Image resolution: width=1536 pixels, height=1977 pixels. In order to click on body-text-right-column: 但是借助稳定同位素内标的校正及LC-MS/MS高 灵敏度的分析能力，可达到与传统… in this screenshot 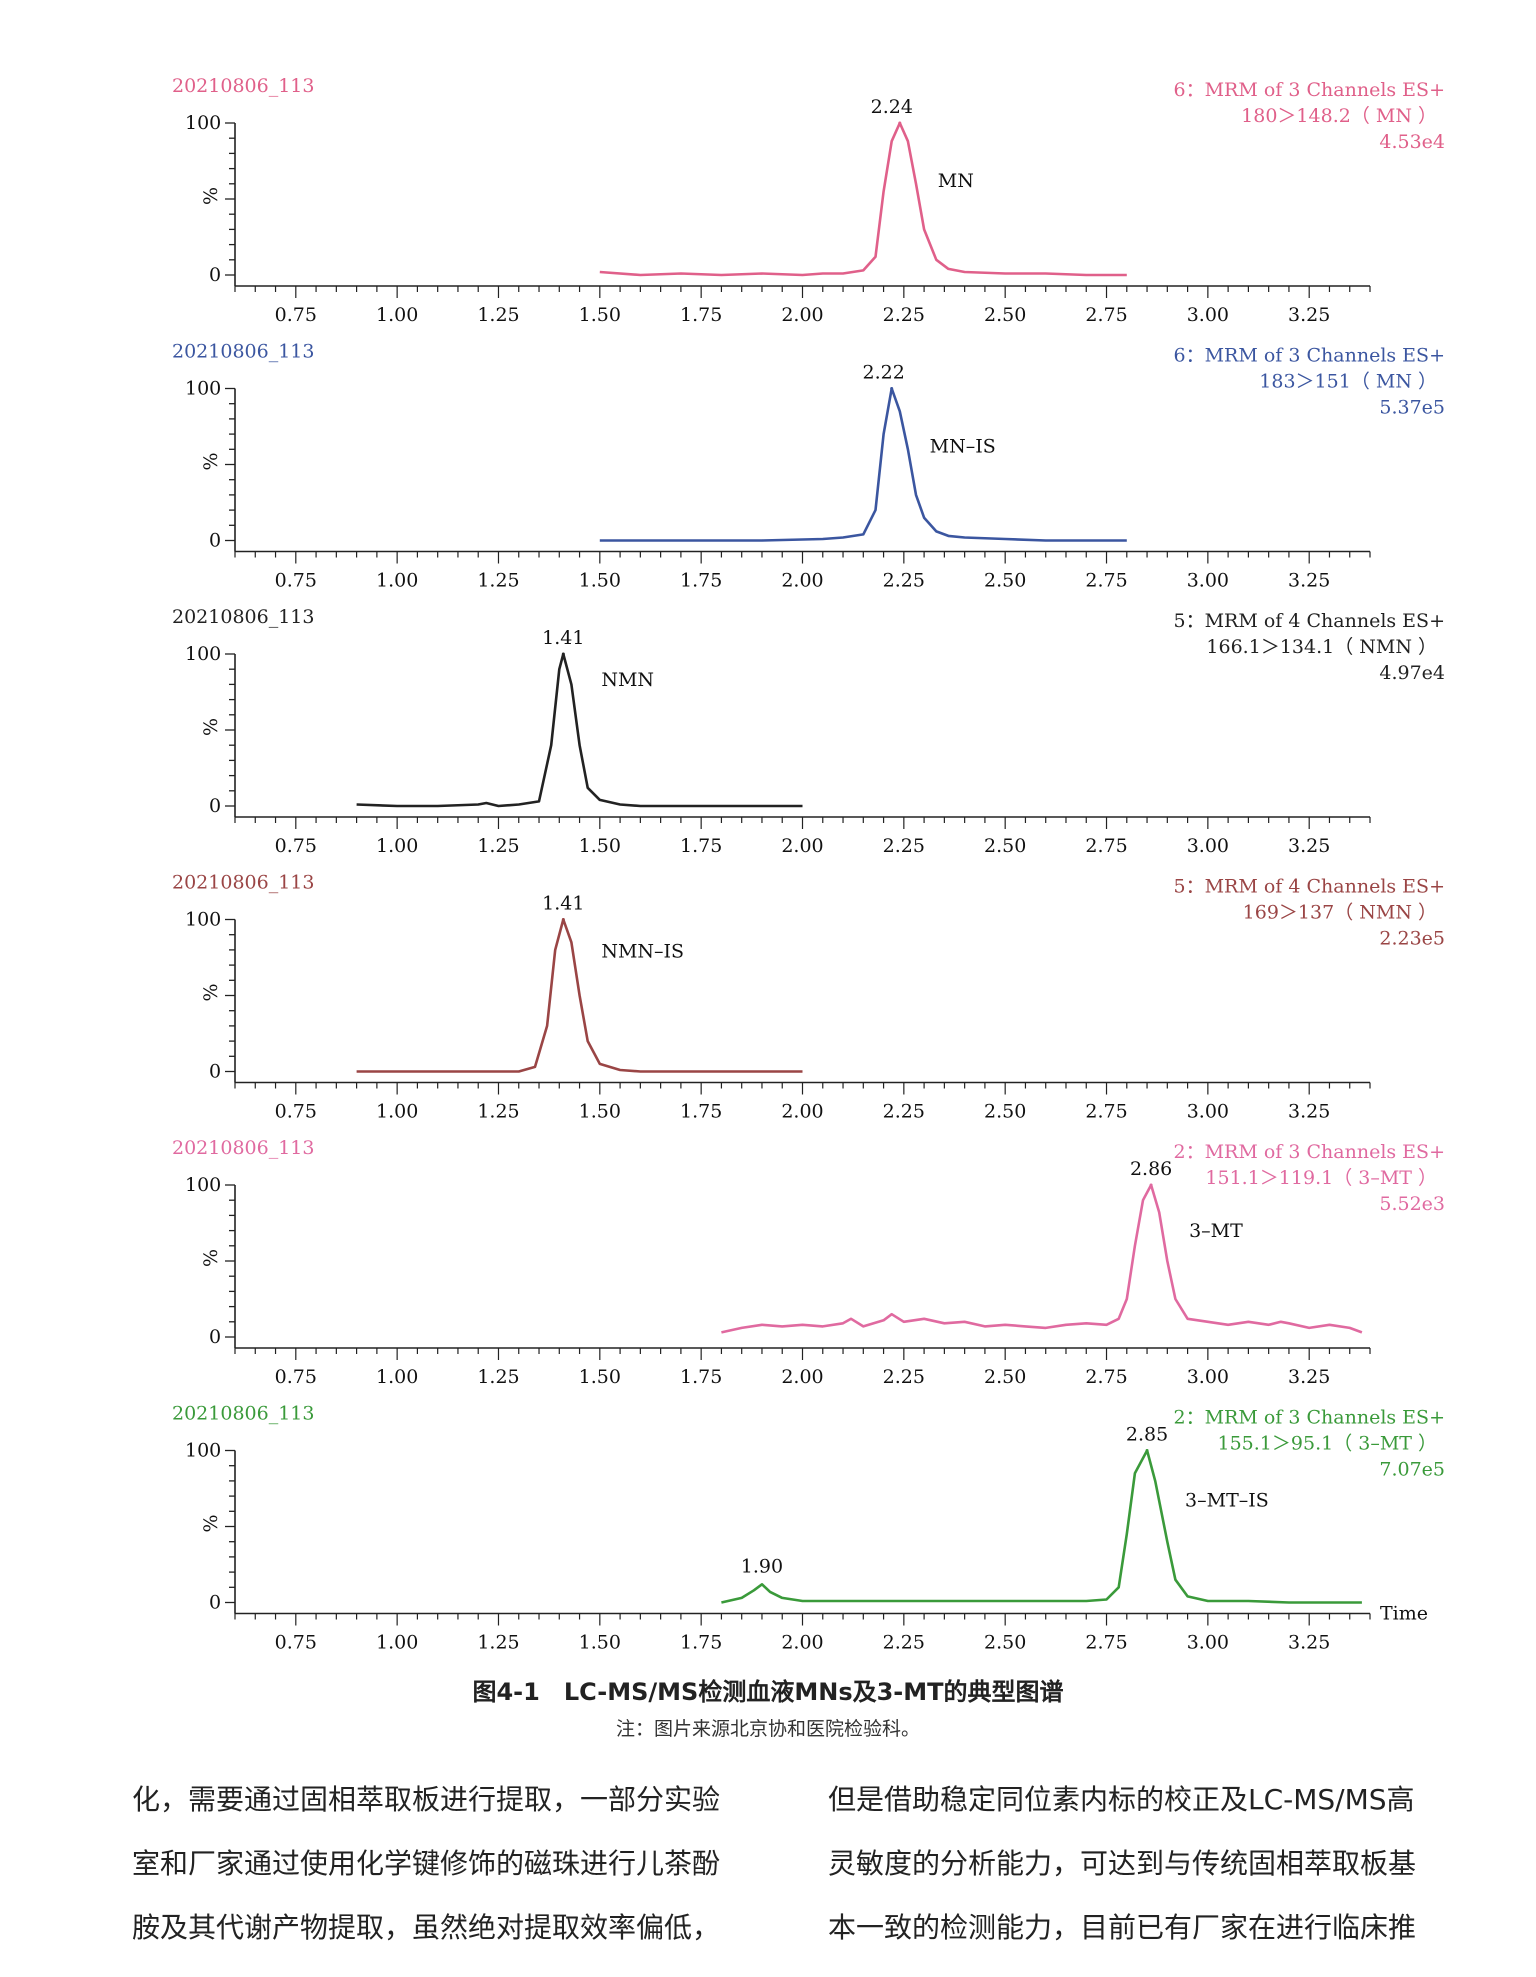, I will do `click(1168, 1864)`.